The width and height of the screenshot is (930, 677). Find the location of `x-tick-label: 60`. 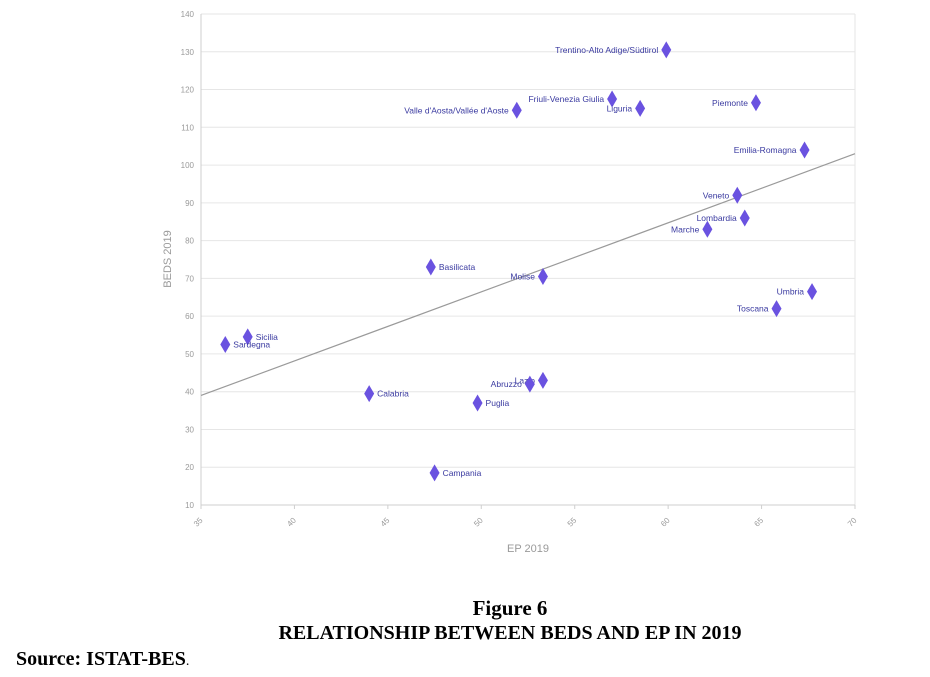

x-tick-label: 60 is located at coordinates (665, 522).